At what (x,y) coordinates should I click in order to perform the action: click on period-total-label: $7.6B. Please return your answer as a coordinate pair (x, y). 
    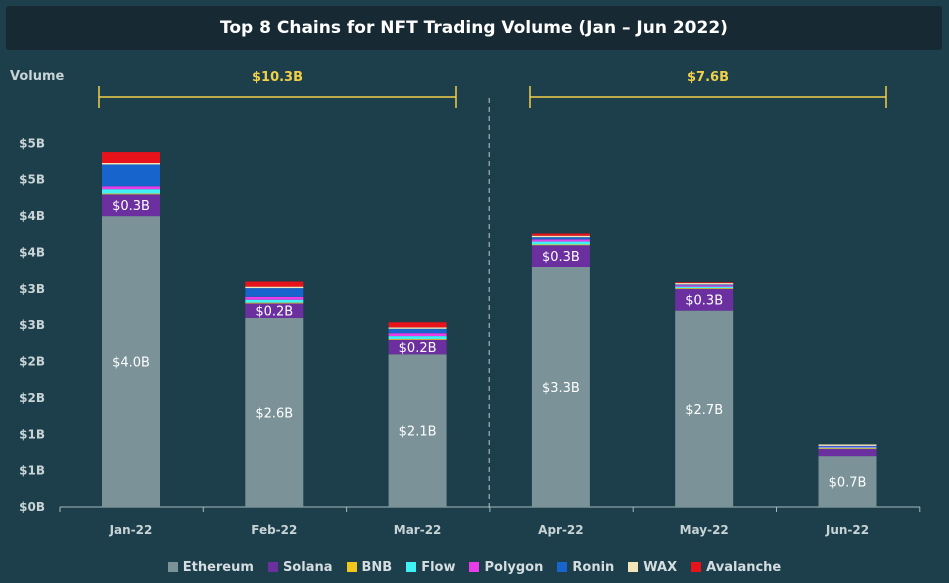
    Looking at the image, I should click on (708, 77).